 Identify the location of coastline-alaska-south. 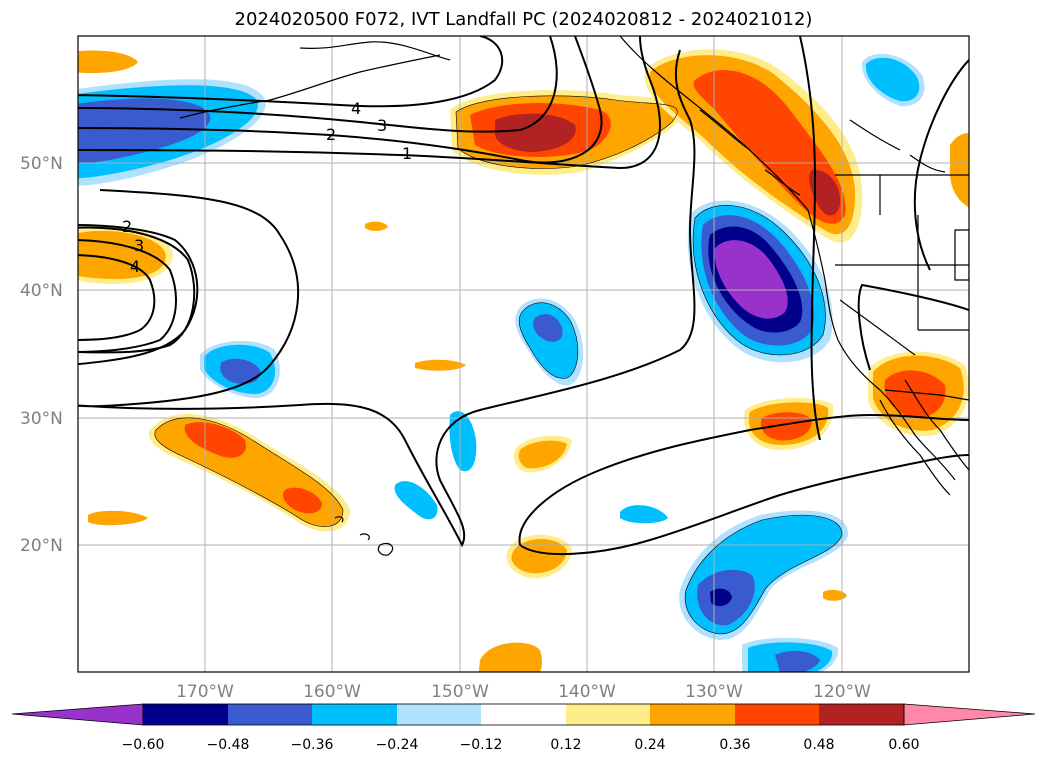
(375, 51).